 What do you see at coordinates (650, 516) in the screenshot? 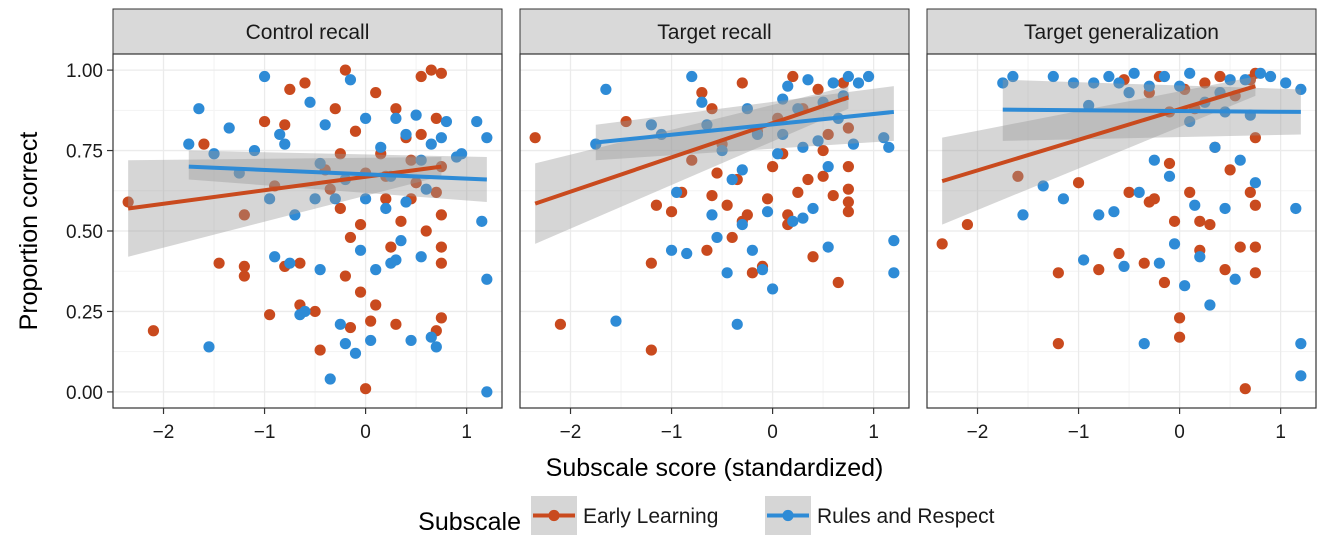
I see `legend-label-early: Early Learning` at bounding box center [650, 516].